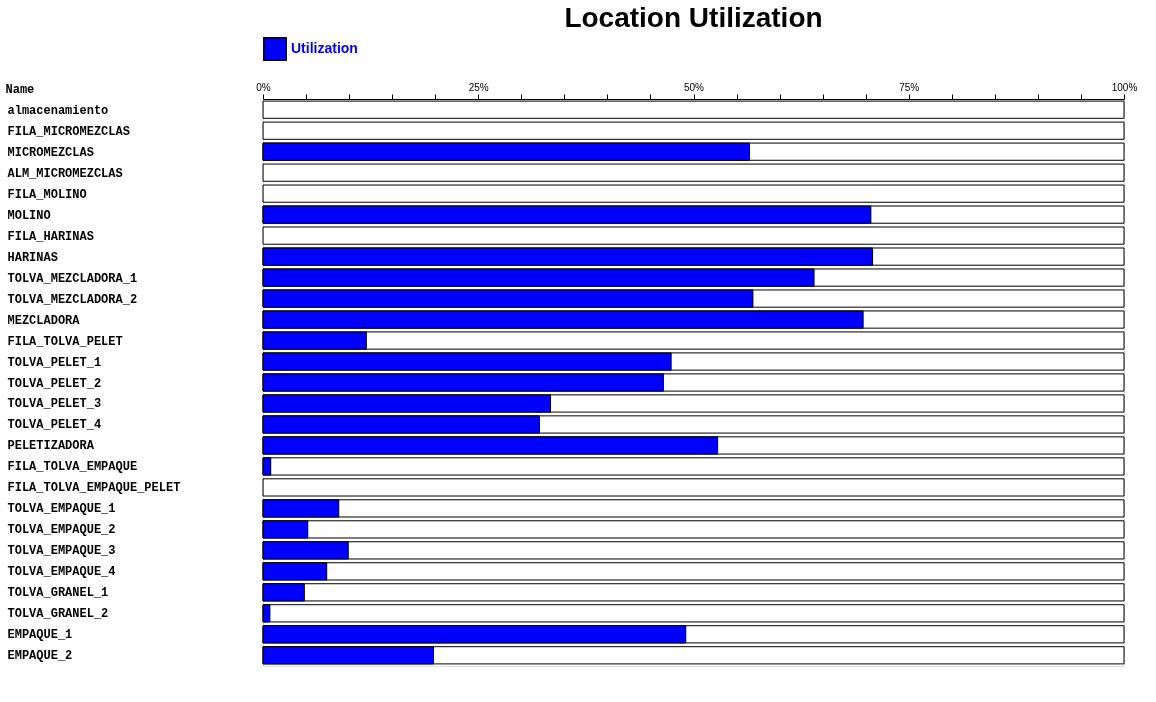 This screenshot has height=702, width=1156. I want to click on legend-label: Utilization, so click(324, 48).